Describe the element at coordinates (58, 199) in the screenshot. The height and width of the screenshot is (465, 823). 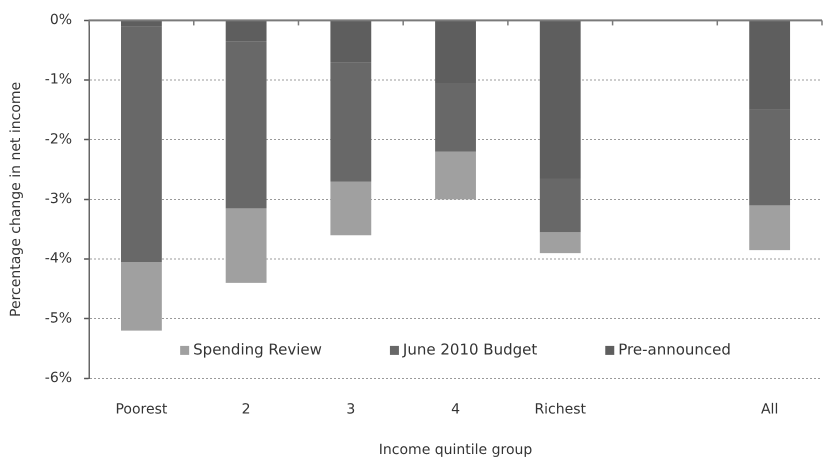
I see `y-tick-label: -3%` at that location.